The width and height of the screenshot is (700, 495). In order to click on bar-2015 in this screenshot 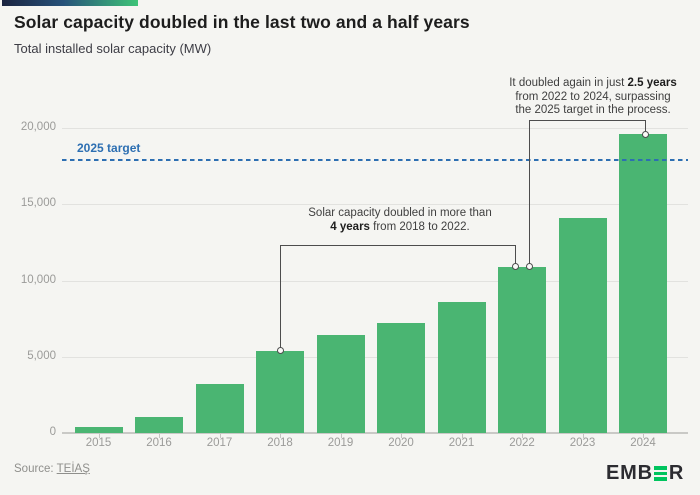, I will do `click(98, 429)`.